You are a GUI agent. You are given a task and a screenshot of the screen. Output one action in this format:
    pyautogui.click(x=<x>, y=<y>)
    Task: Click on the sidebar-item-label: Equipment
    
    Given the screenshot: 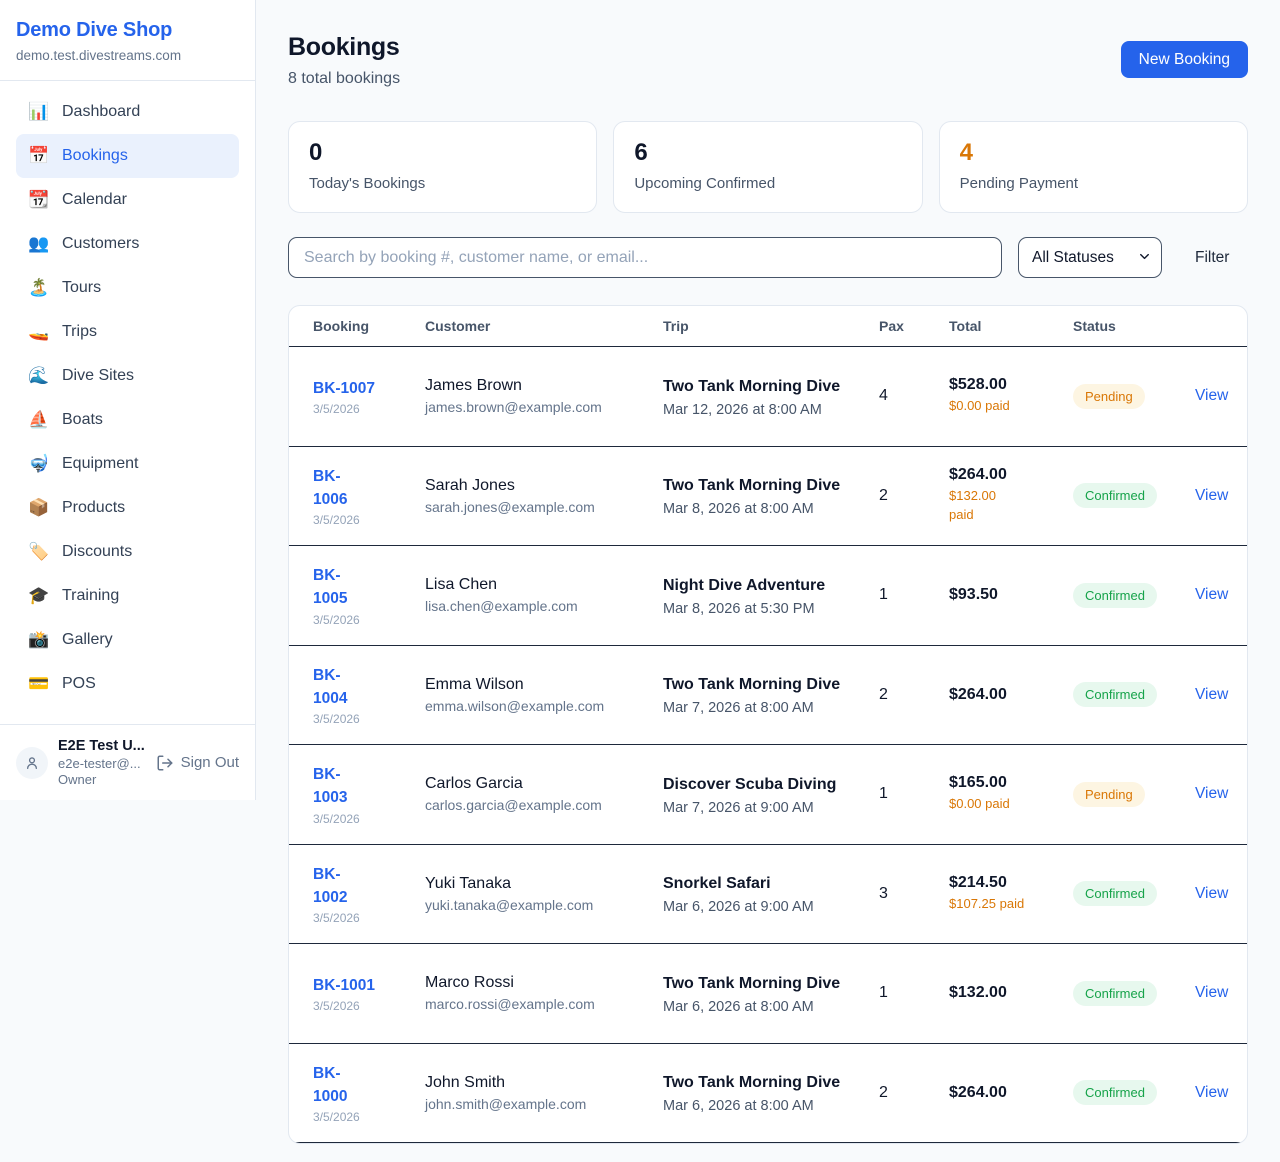 What is the action you would take?
    pyautogui.click(x=100, y=463)
    